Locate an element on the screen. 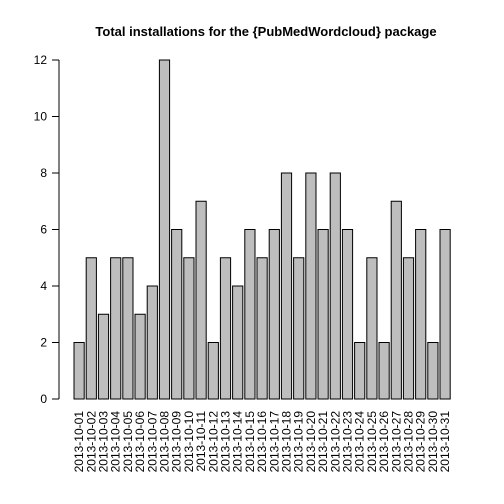  x-tick-label: 2013-10-27 is located at coordinates (396, 442).